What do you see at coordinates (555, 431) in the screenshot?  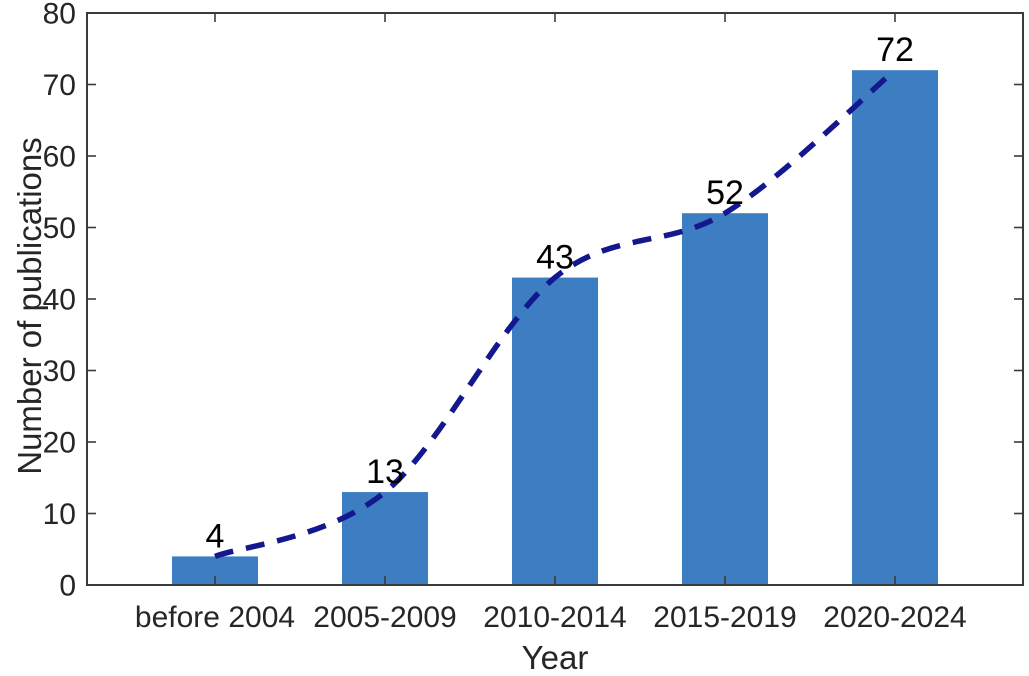 I see `bar-2010-2014` at bounding box center [555, 431].